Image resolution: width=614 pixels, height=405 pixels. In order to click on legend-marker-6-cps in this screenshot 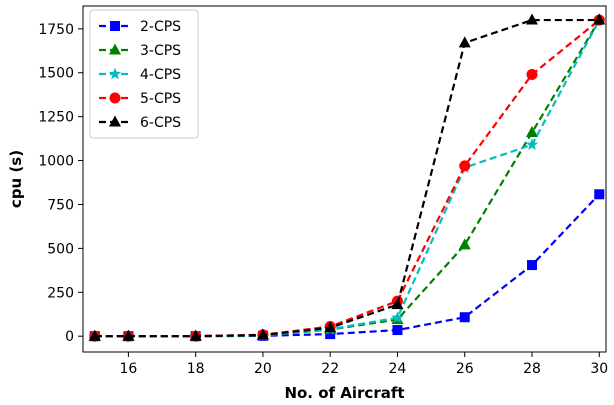, I will do `click(115, 121)`.